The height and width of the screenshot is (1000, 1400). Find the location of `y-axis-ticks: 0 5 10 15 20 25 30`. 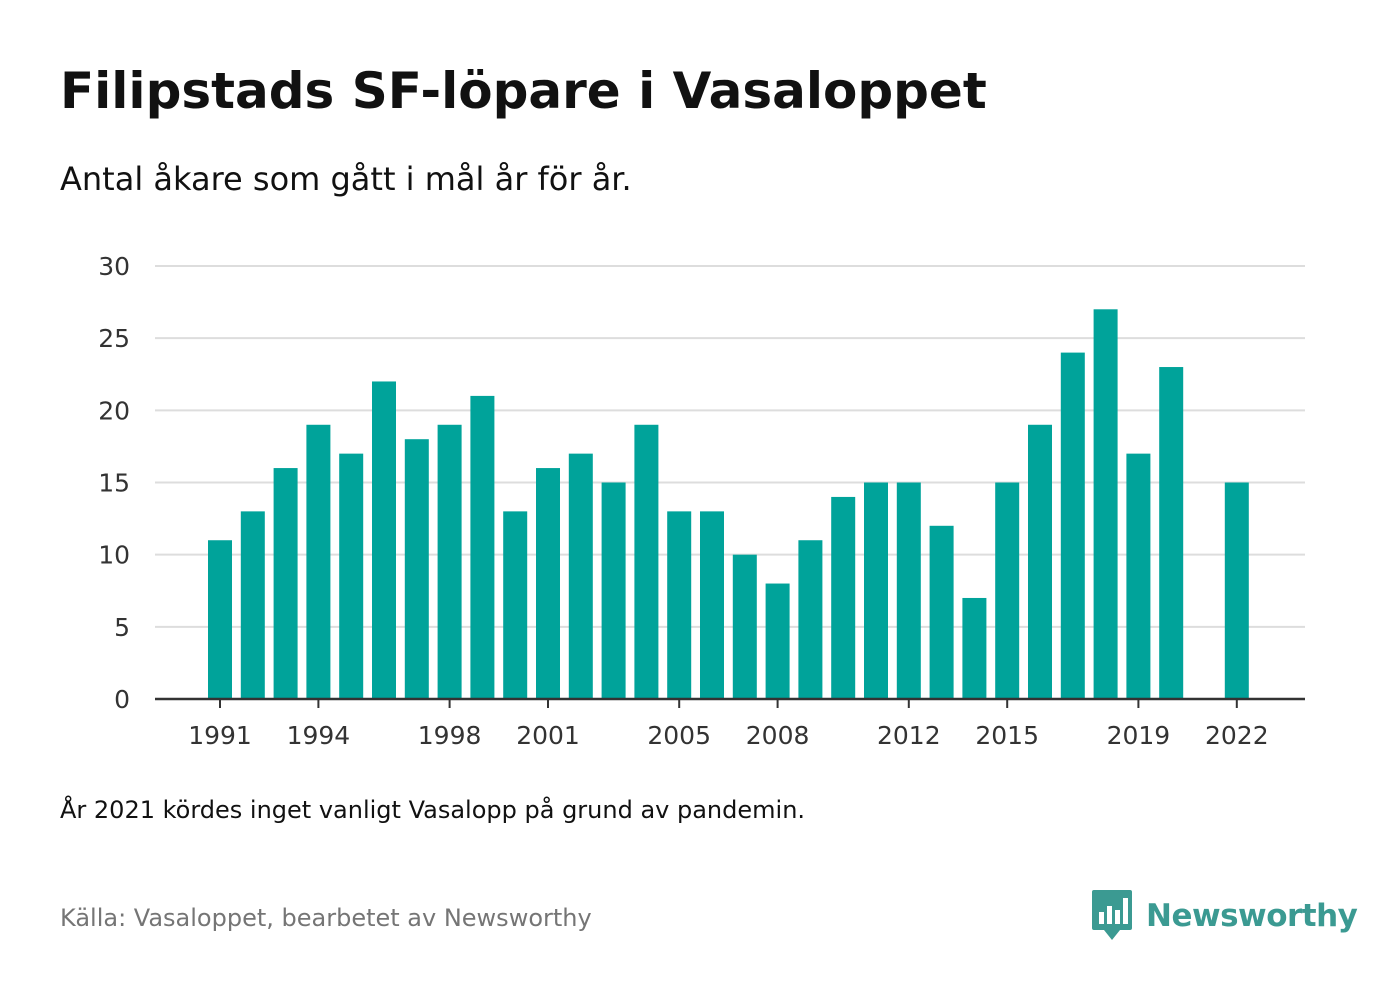

y-axis-ticks: 0 5 10 15 20 25 30 is located at coordinates (114, 483).